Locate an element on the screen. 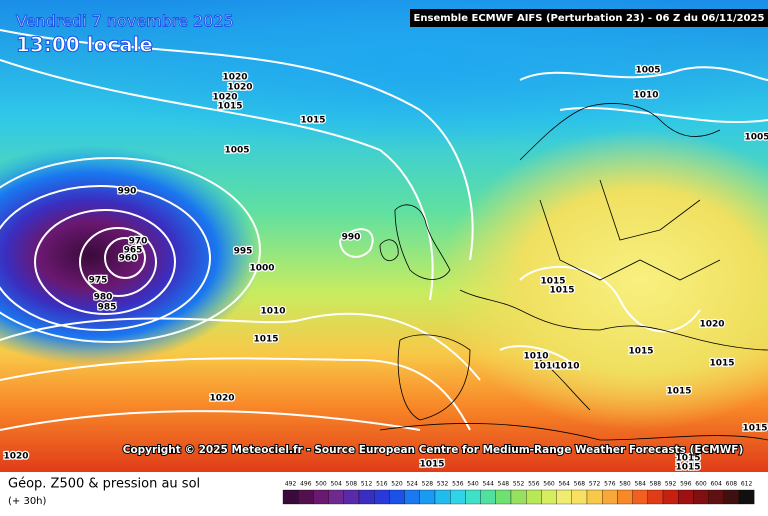  isobar-label: 985 is located at coordinates (107, 308).